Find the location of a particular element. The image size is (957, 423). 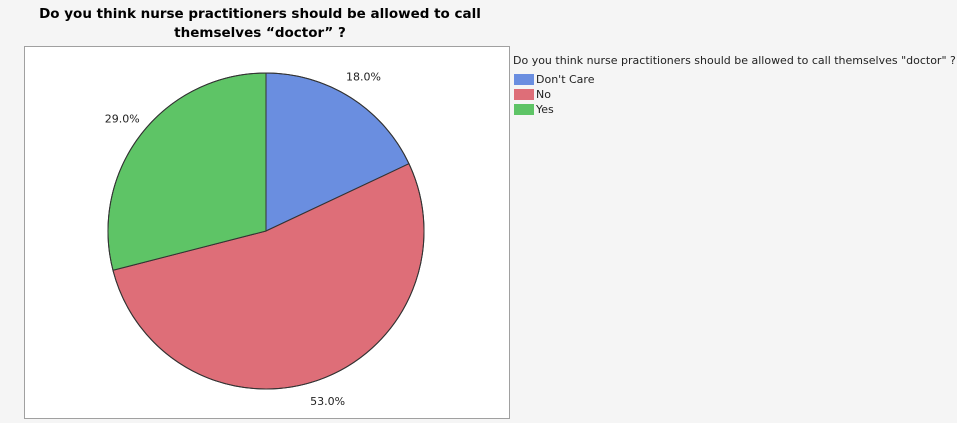

legend-label: Don't Care is located at coordinates (565, 79).